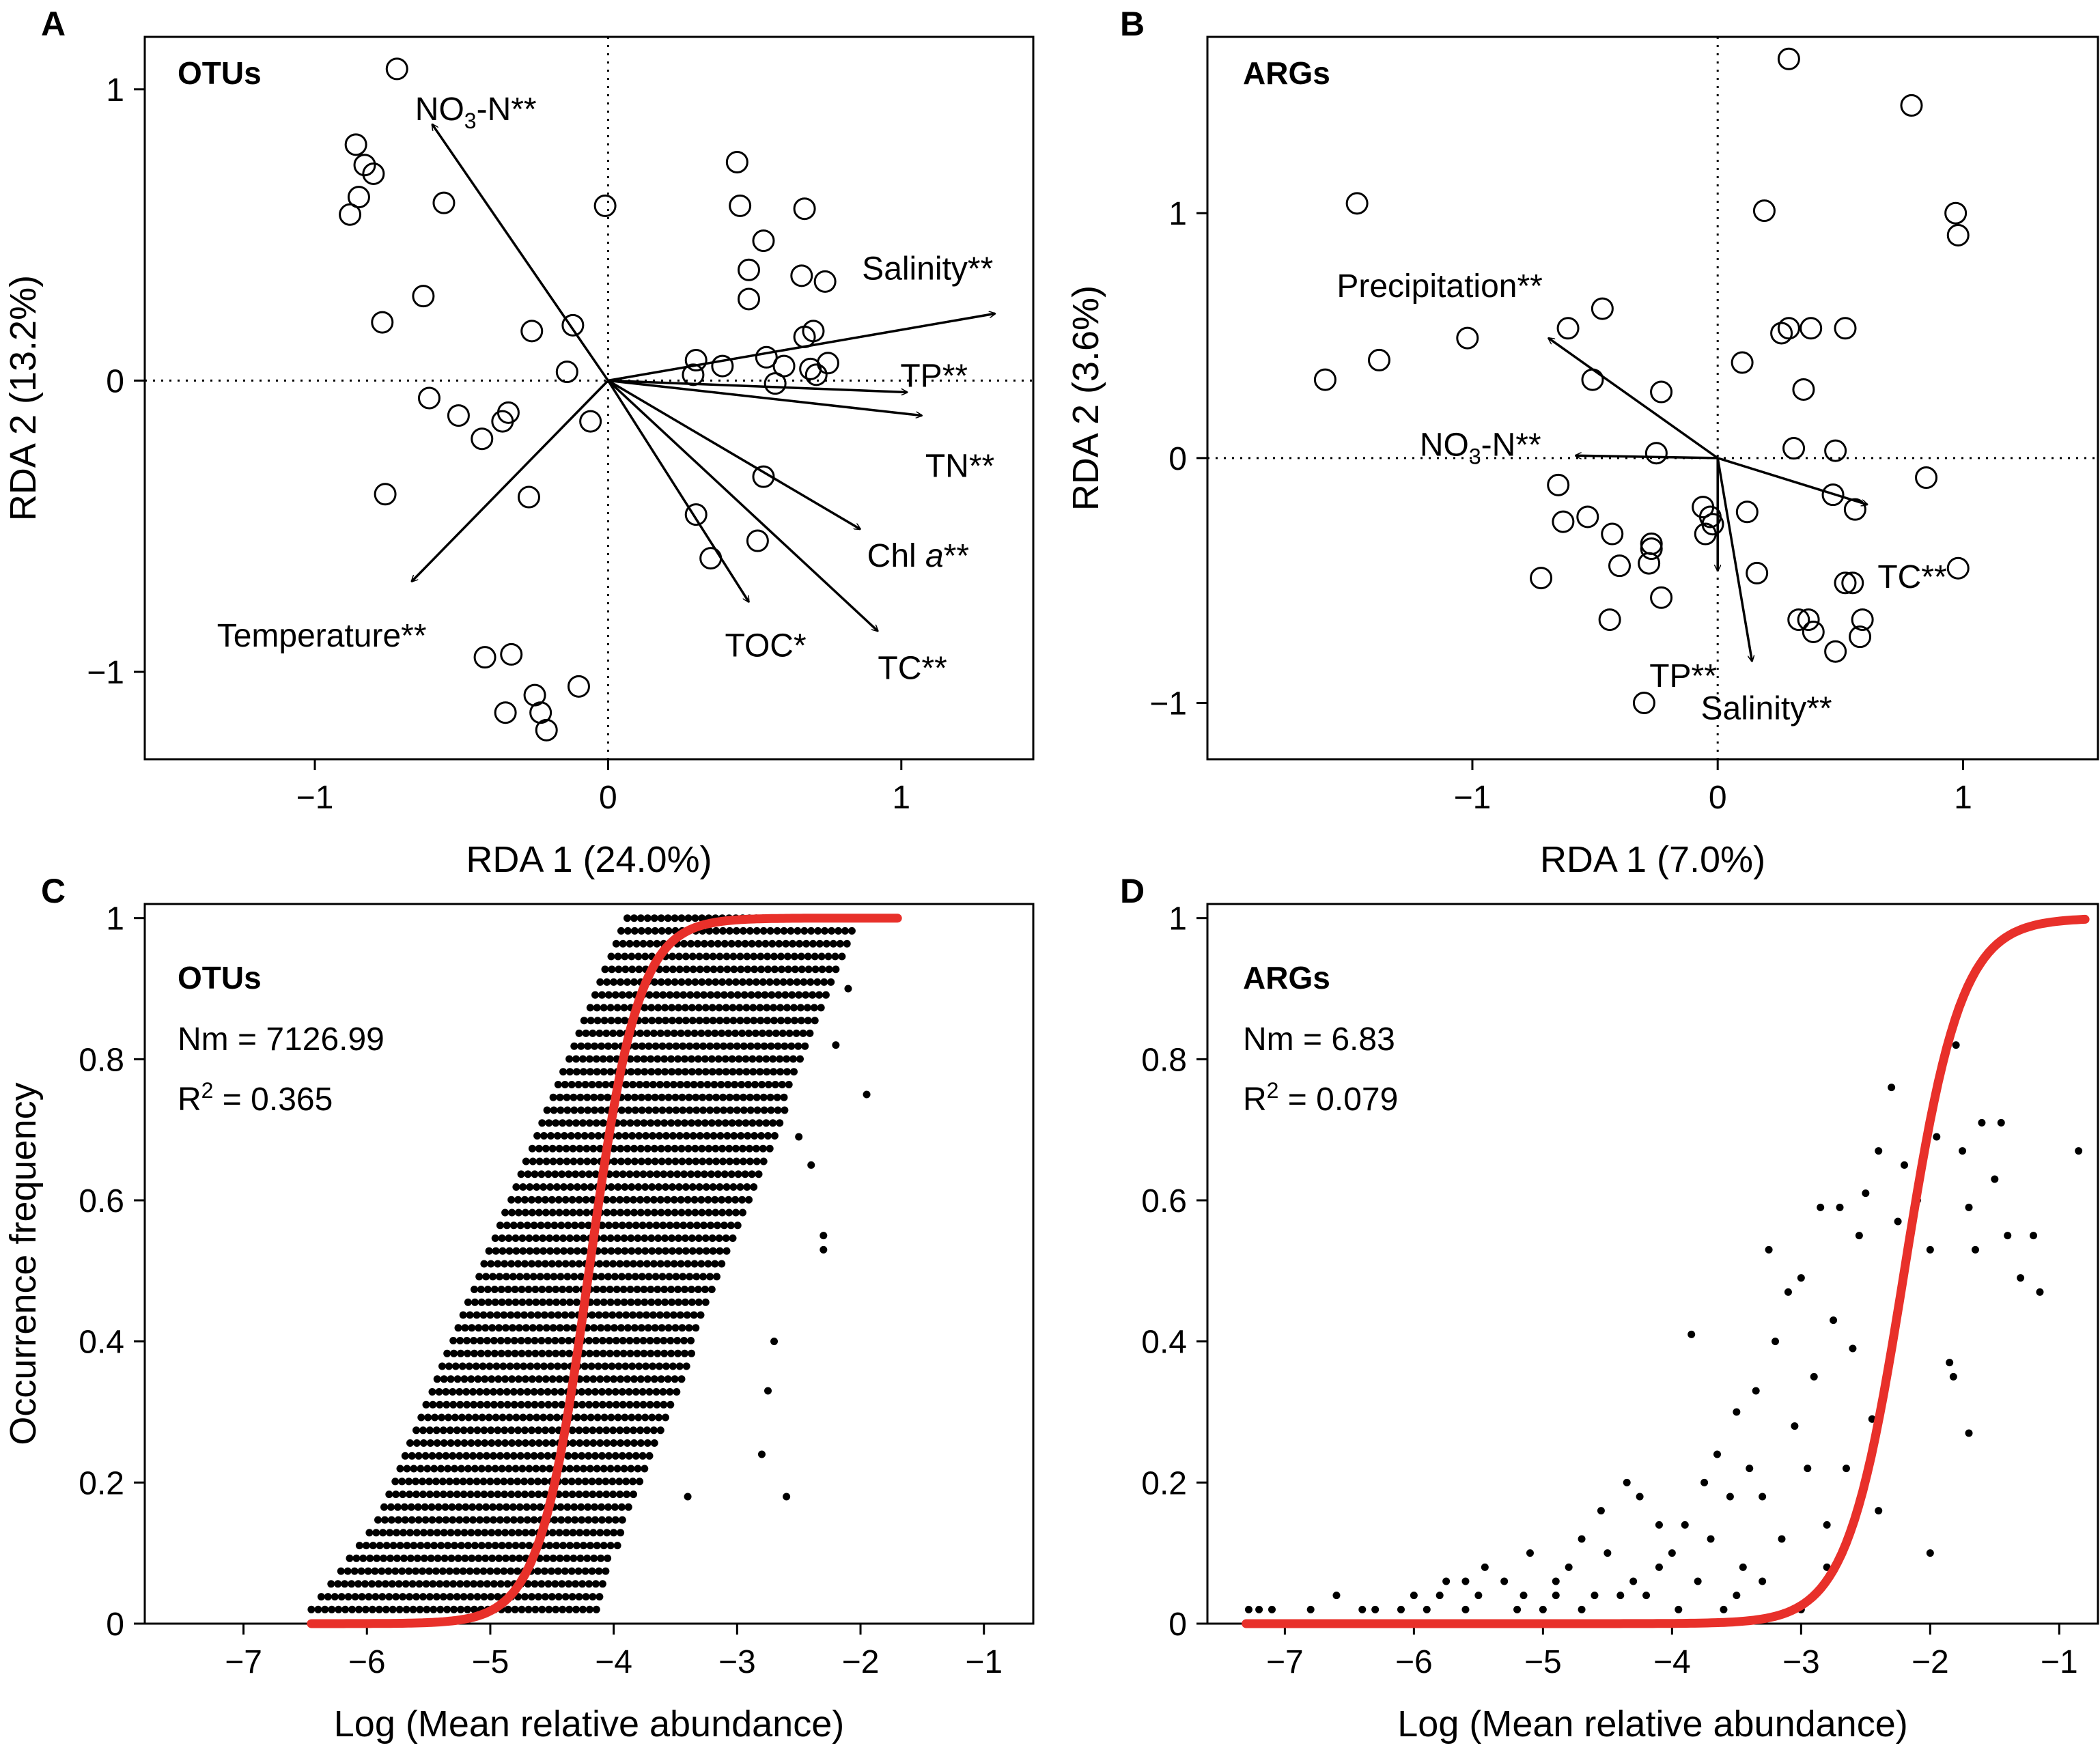 The image size is (2100, 1752). Describe the element at coordinates (1963, 798) in the screenshot. I see `x-tick-label: 1` at that location.